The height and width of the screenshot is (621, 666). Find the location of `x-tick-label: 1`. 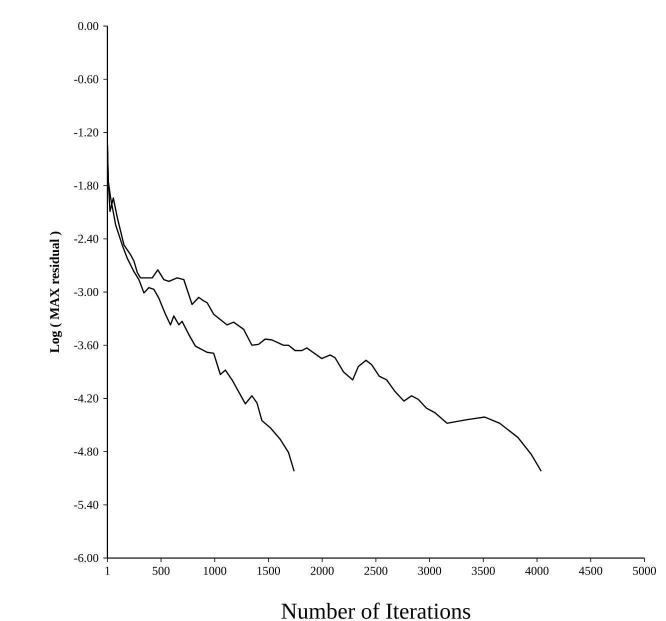

x-tick-label: 1 is located at coordinates (107, 570).